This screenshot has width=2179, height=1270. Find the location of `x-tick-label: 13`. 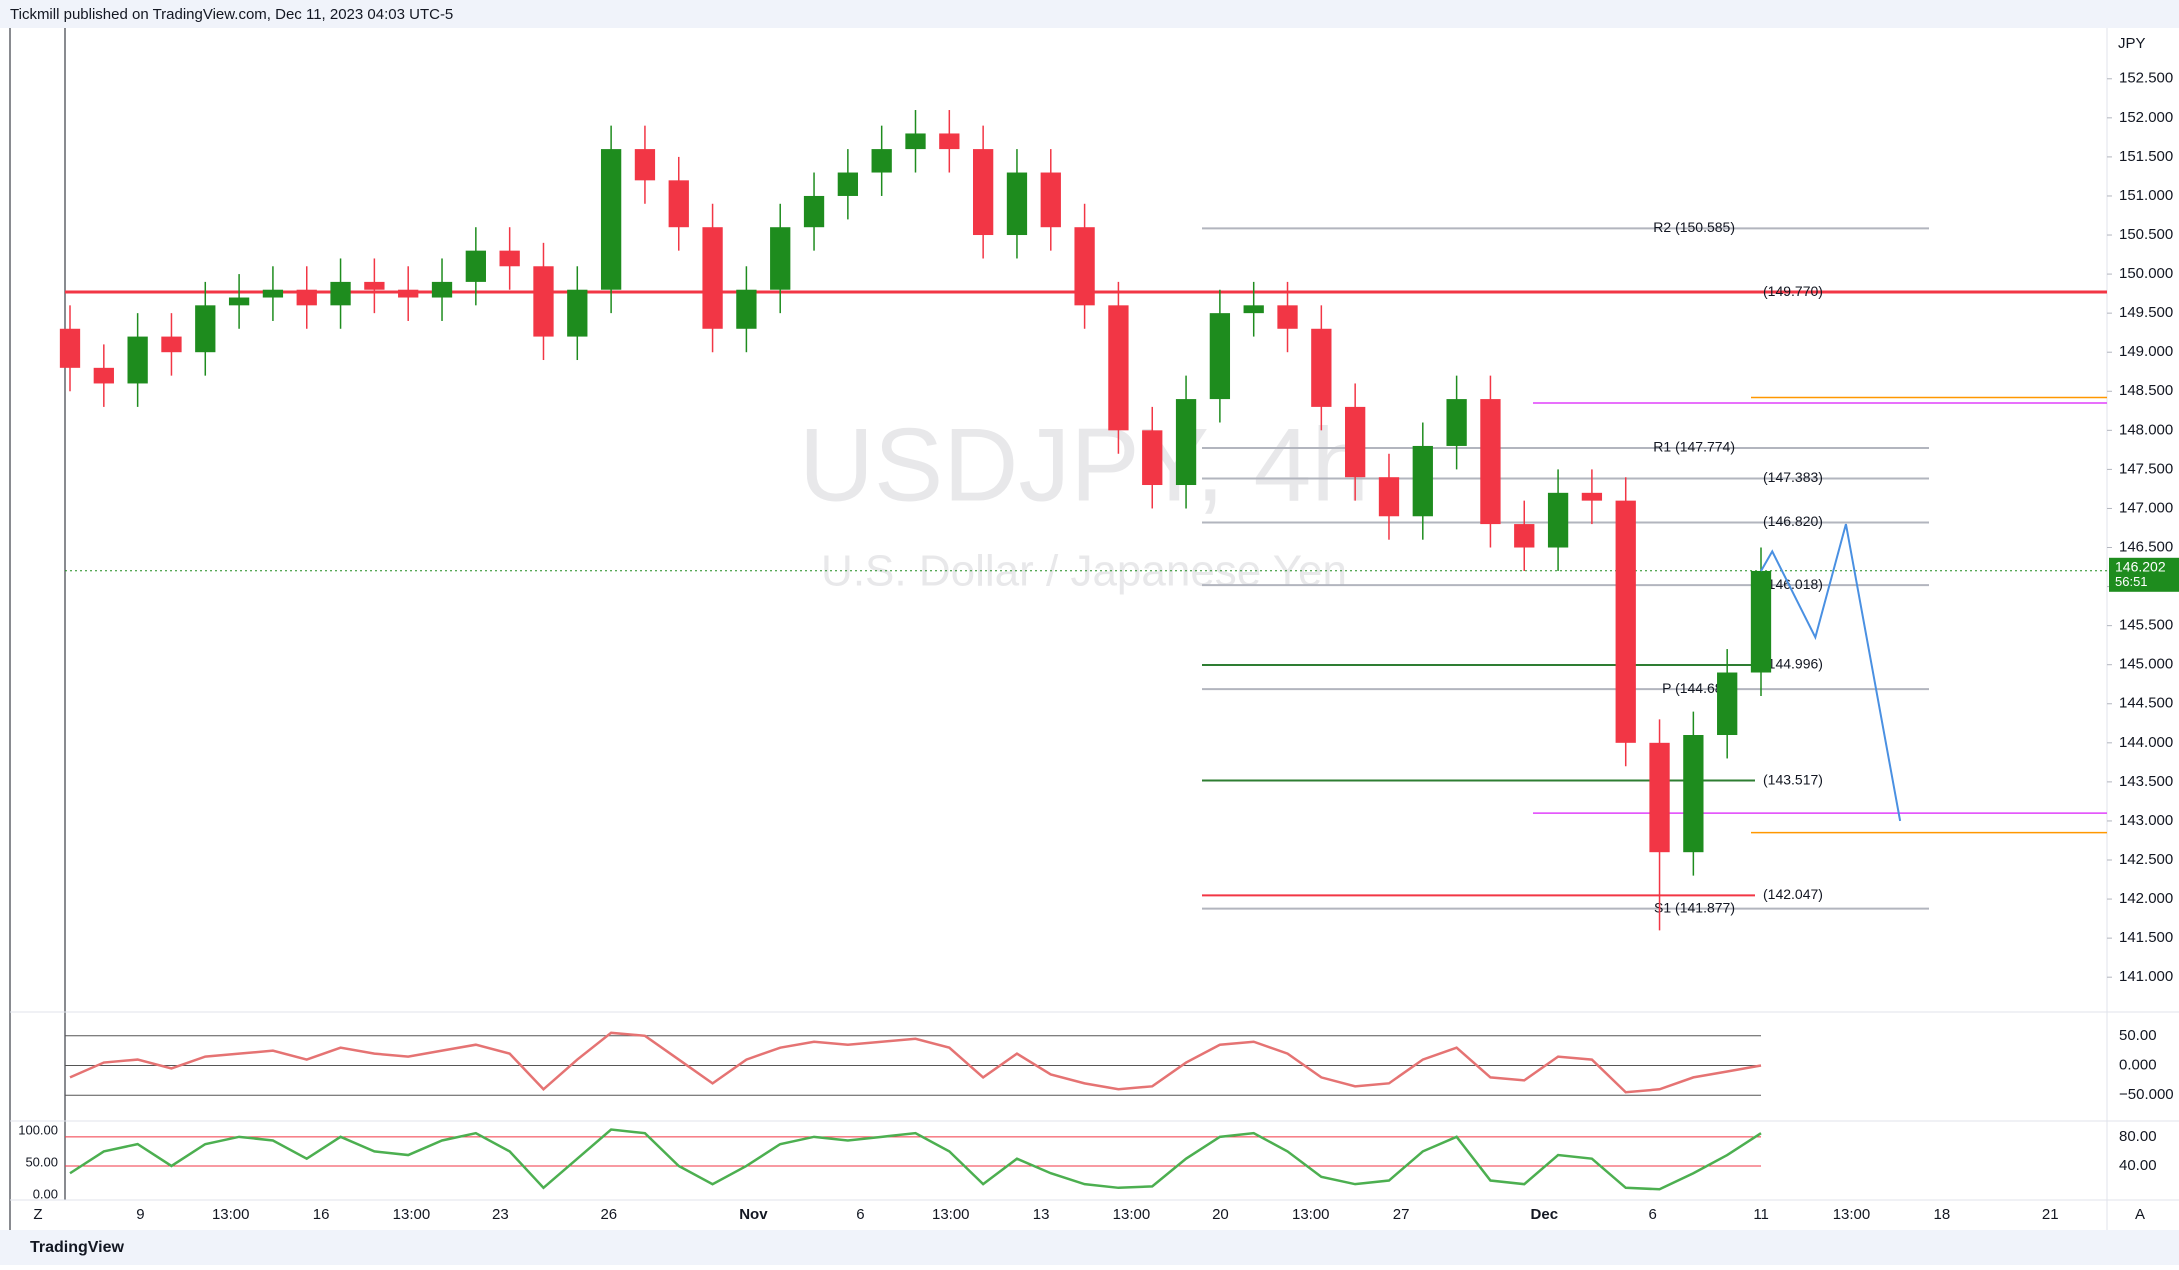

x-tick-label: 13 is located at coordinates (1041, 1214).